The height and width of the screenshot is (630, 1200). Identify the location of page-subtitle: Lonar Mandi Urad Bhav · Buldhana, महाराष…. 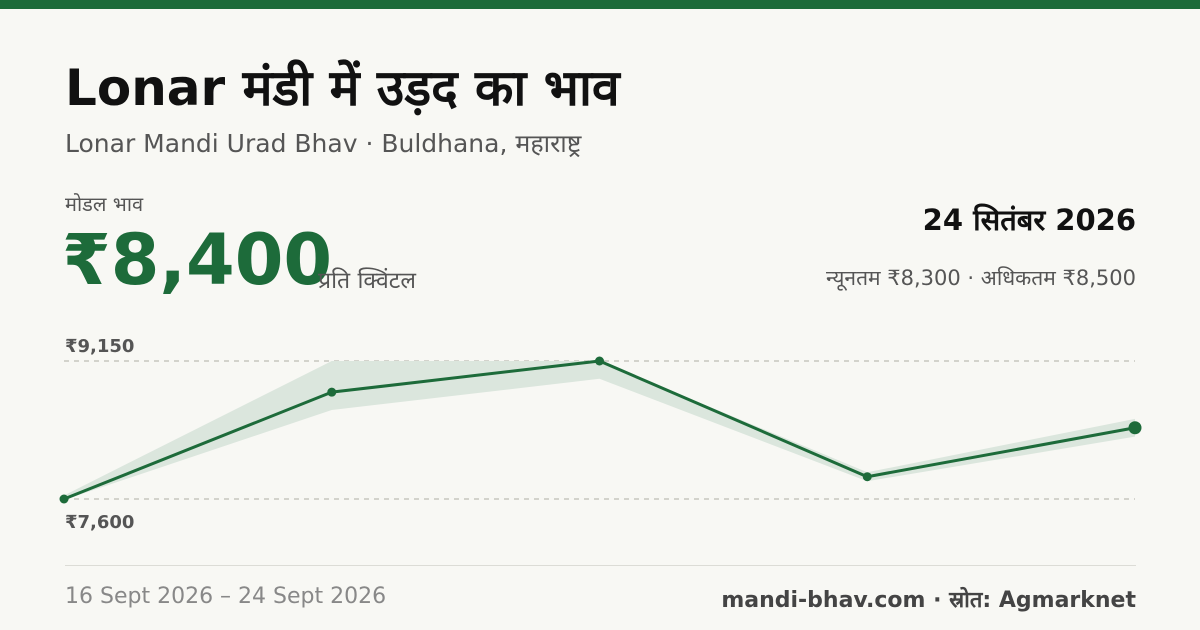
(323, 143).